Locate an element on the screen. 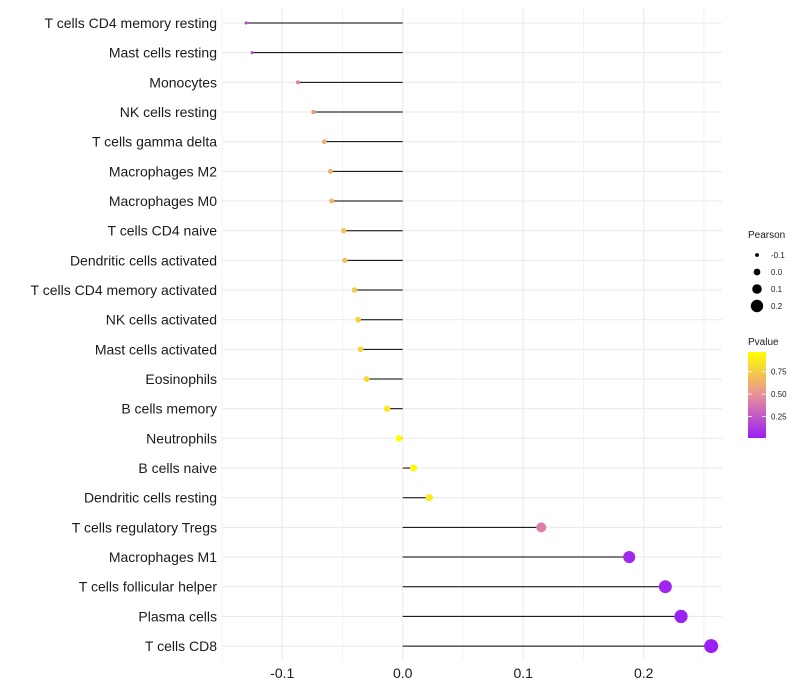  color-legend-label: 0.50 is located at coordinates (779, 394).